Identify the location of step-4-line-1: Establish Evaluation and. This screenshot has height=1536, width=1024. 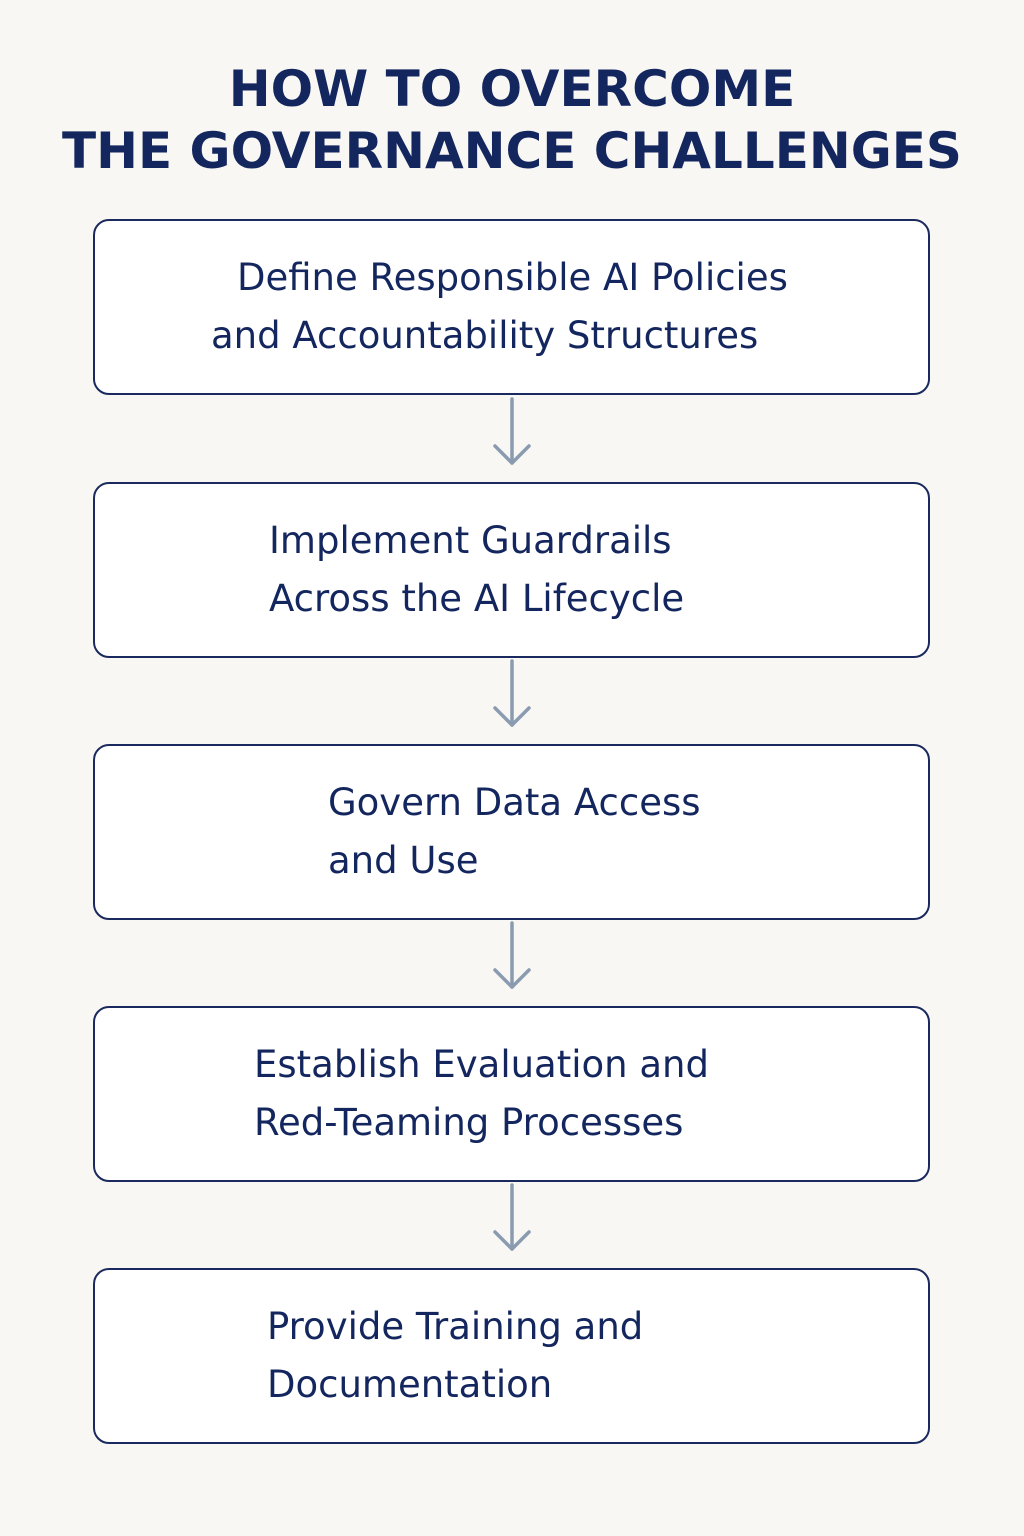
(481, 1064).